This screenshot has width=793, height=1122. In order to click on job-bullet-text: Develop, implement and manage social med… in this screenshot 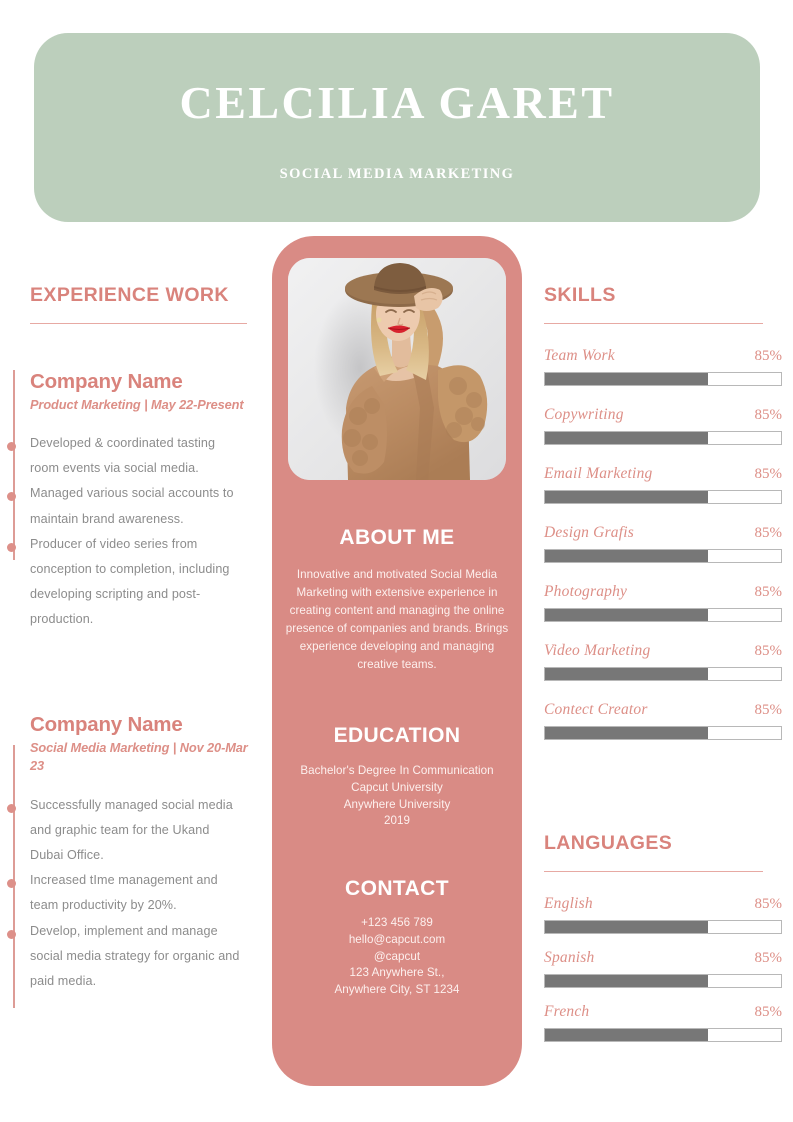, I will do `click(135, 955)`.